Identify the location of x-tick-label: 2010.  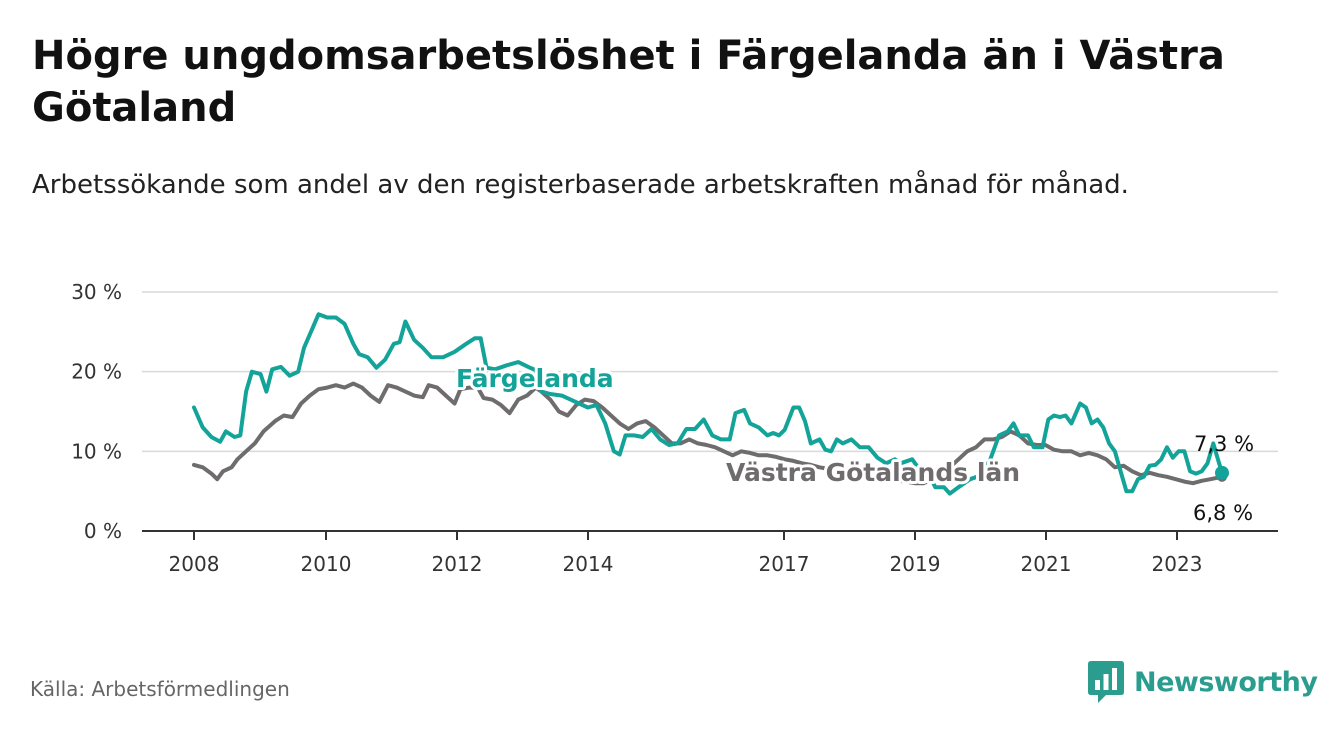
(326, 564).